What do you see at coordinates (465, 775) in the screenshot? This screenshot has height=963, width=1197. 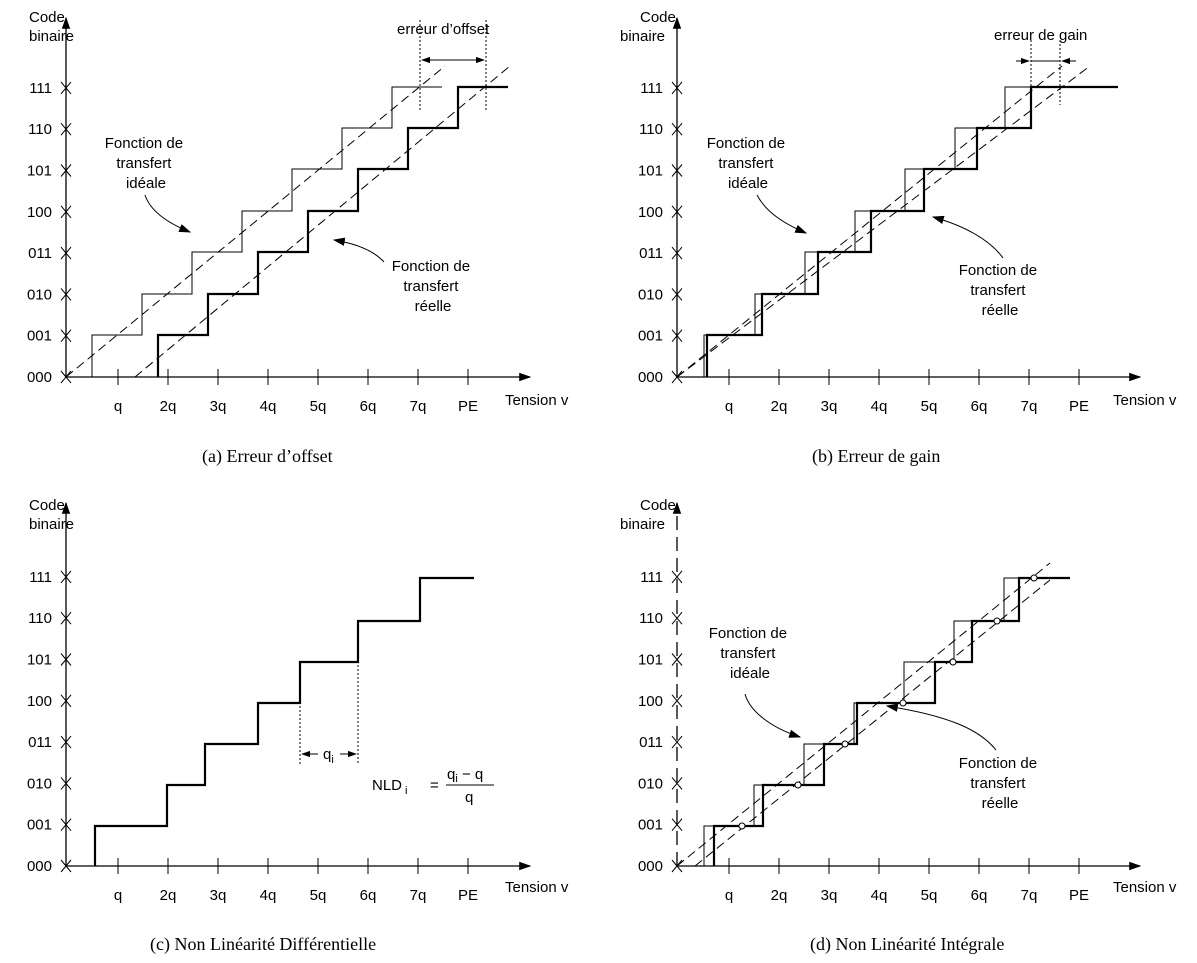 I see `formula-numerator: qi − q` at bounding box center [465, 775].